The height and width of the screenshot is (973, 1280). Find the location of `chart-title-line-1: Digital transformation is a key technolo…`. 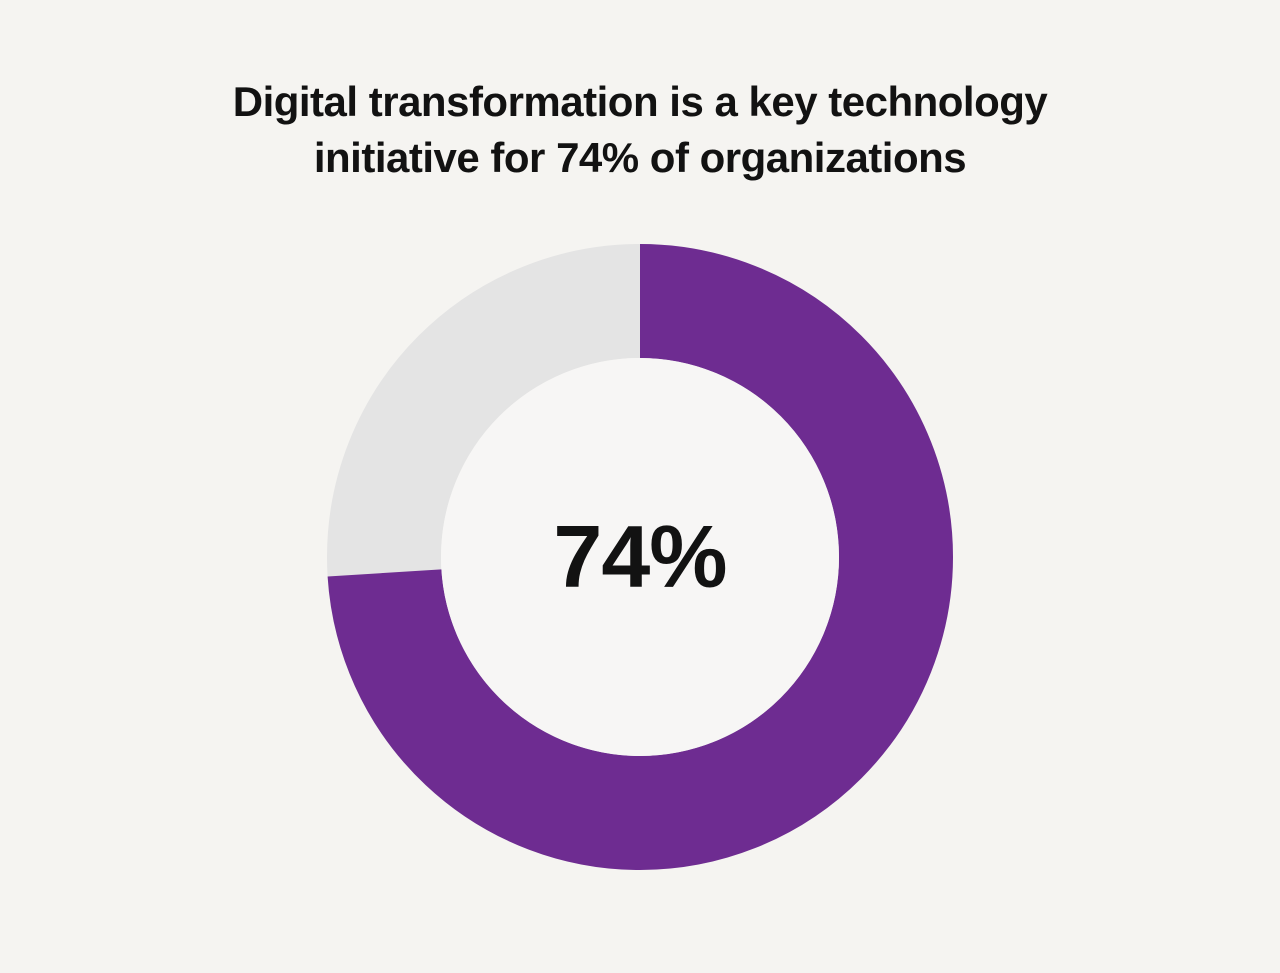

chart-title-line-1: Digital transformation is a key technolo… is located at coordinates (640, 101).